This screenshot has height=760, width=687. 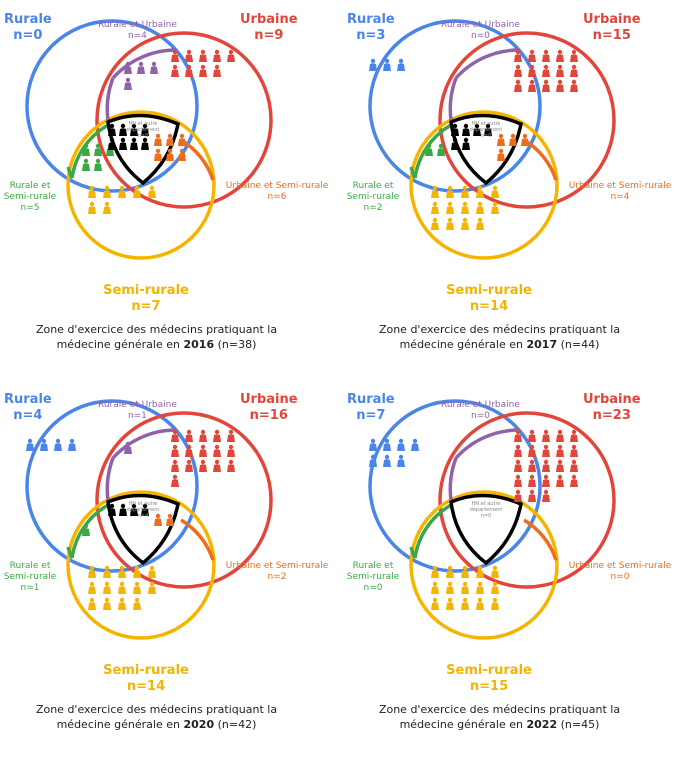 I want to click on rurale-semi-arc, so click(x=432, y=531).